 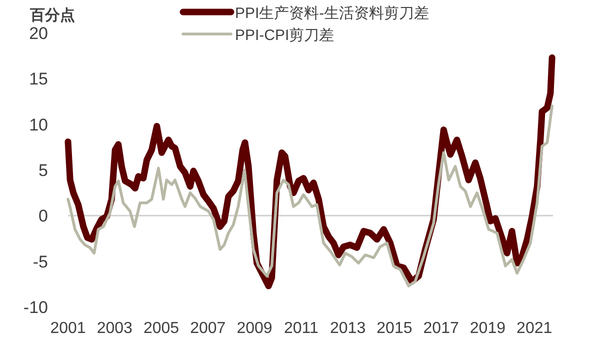 I want to click on y-tick-label: -10, so click(x=35, y=307).